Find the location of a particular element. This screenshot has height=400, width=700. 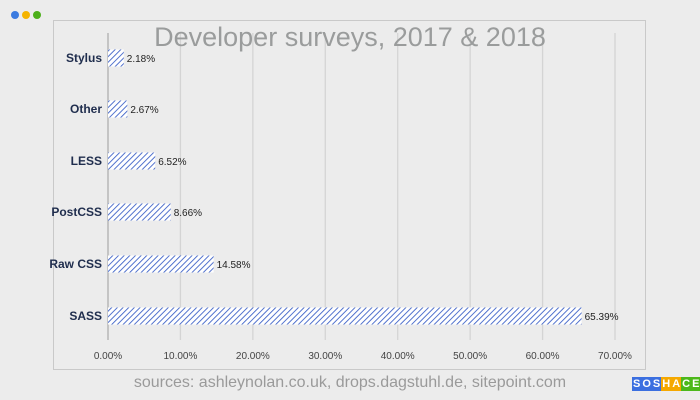

yellow-dot-icon is located at coordinates (26, 15).